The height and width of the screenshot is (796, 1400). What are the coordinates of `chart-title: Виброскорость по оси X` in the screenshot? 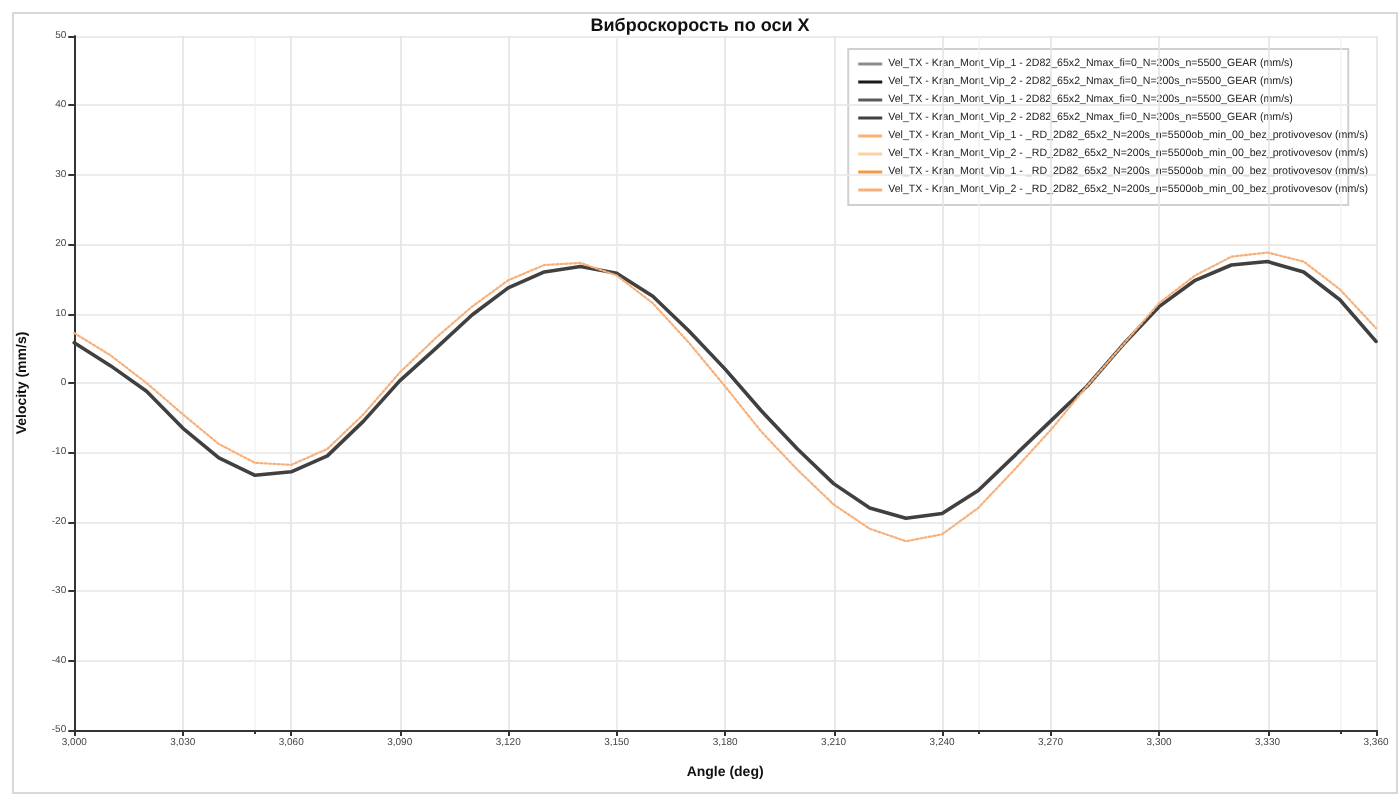 It's located at (700, 25).